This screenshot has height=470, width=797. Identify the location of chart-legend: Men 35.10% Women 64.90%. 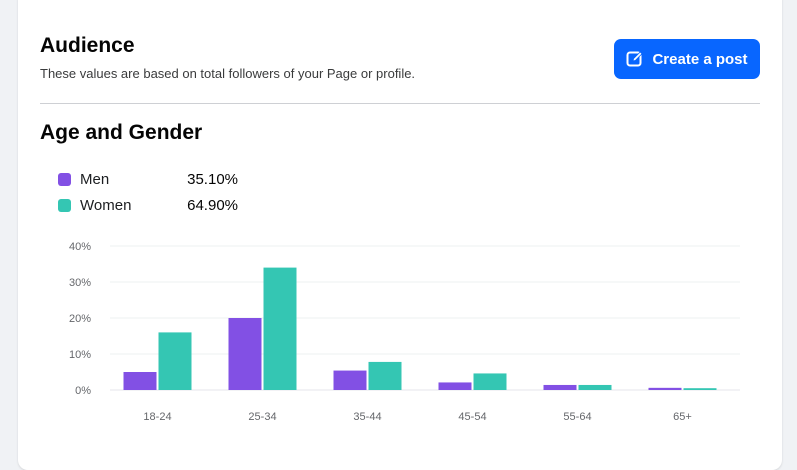
(148, 192).